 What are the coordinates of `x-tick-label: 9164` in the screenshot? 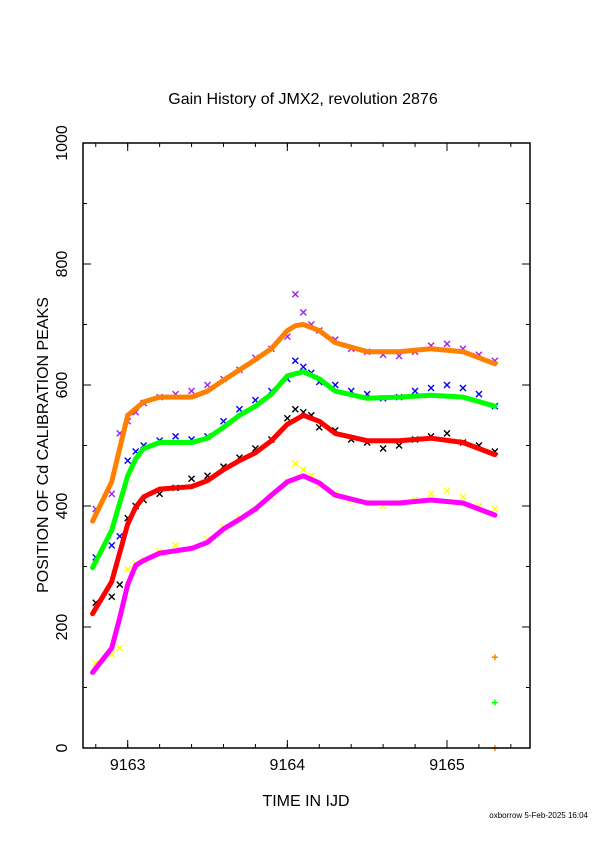 It's located at (288, 765).